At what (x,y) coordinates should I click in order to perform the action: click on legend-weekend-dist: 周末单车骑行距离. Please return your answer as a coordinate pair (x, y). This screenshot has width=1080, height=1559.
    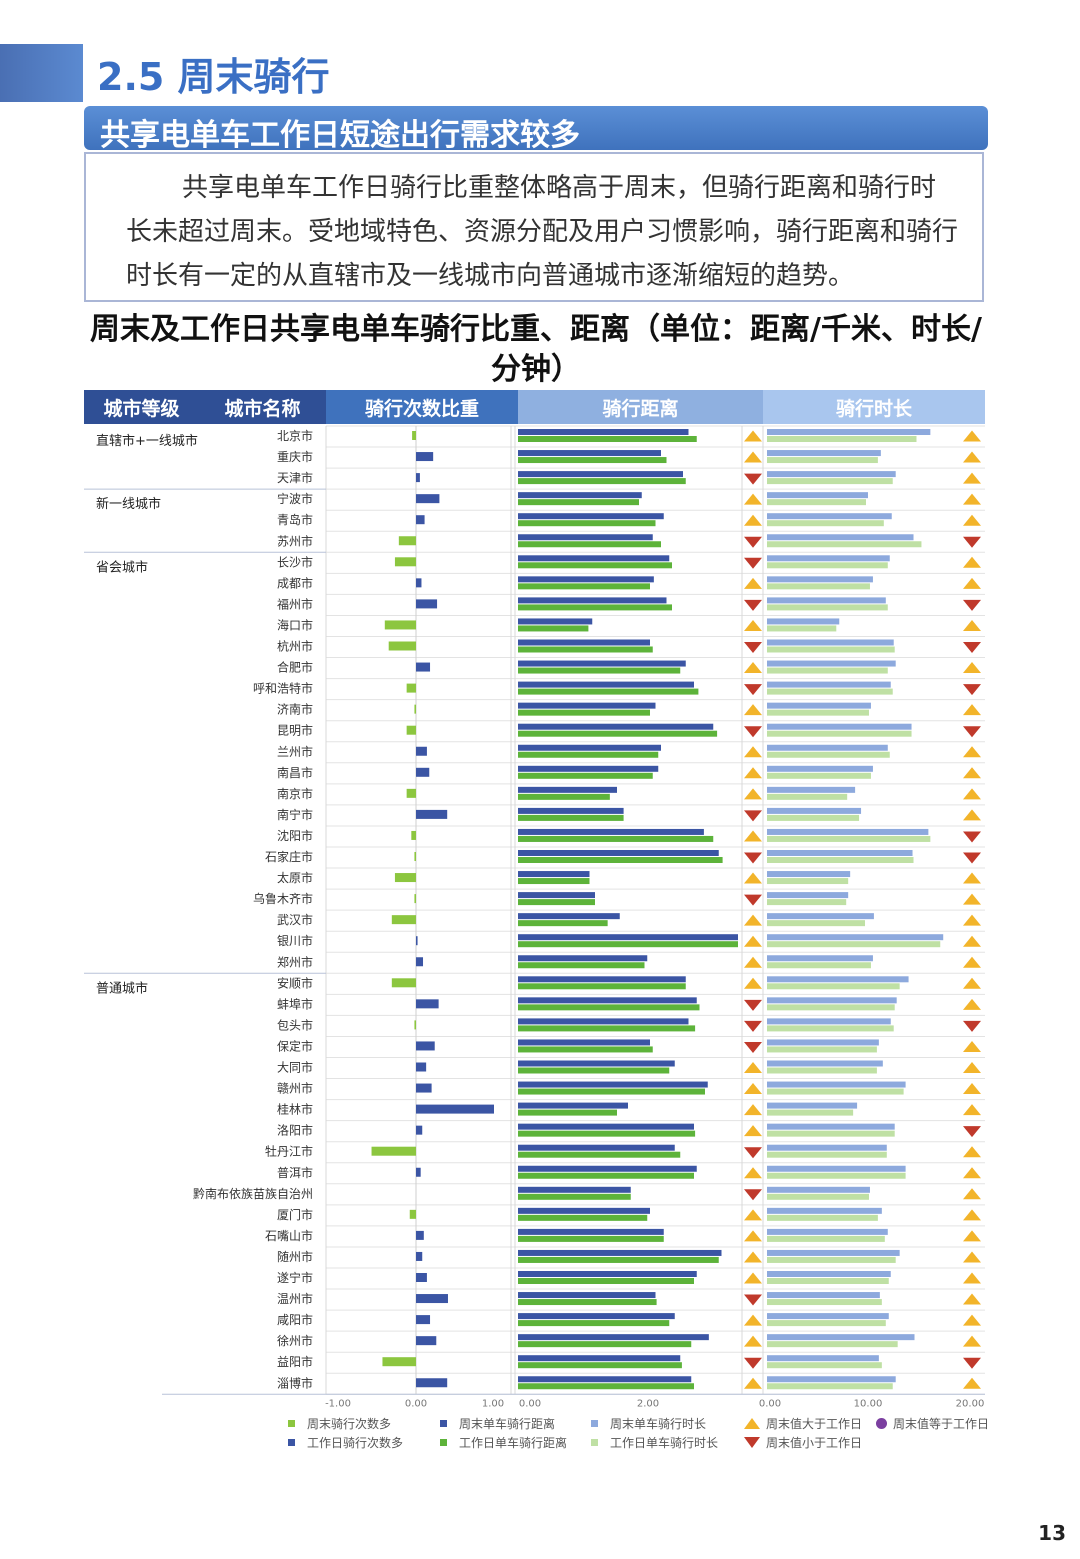
    Looking at the image, I should click on (497, 1423).